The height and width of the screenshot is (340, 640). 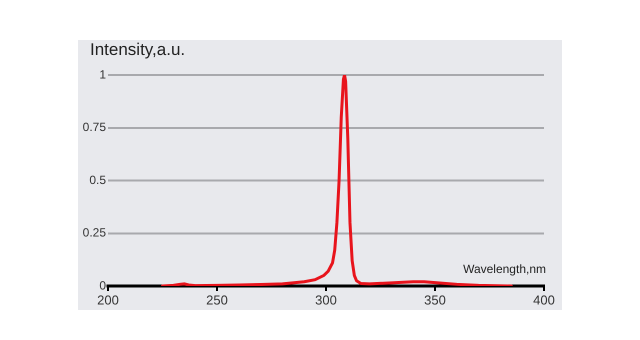 What do you see at coordinates (94, 233) in the screenshot?
I see `y-tick-label: 0.25` at bounding box center [94, 233].